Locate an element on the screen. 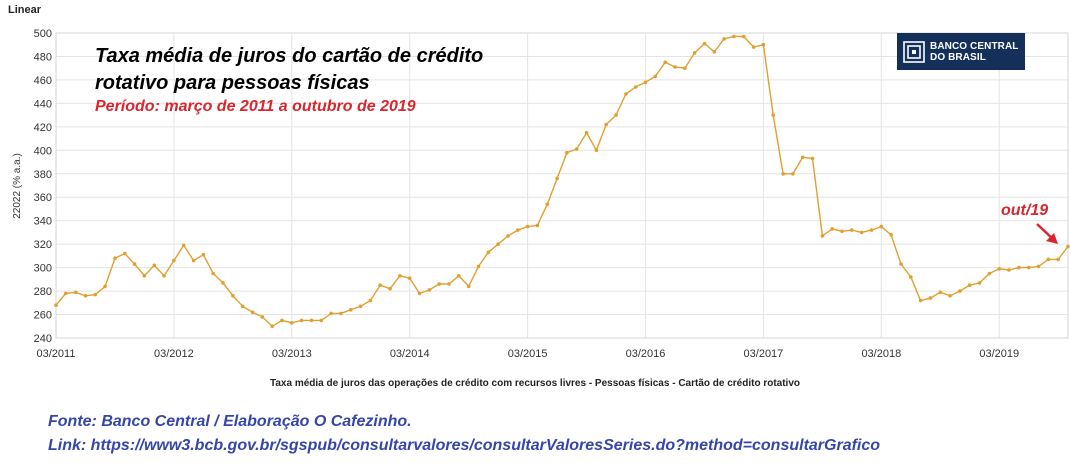  x-tick-label: 03/2018 is located at coordinates (881, 354).